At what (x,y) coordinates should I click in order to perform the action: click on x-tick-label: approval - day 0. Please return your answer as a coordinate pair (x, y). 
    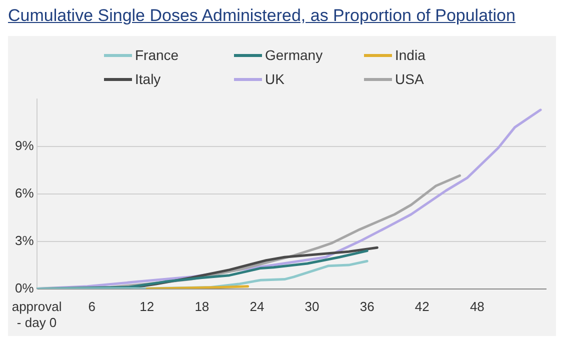
    Looking at the image, I should click on (37, 314).